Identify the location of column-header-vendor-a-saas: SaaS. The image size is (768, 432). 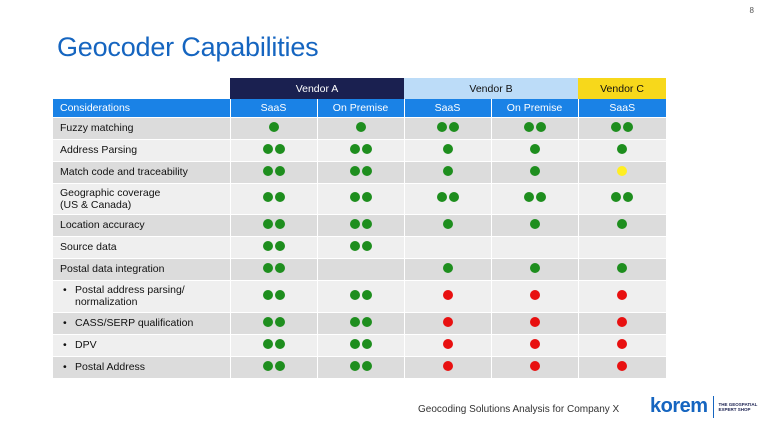
(273, 108).